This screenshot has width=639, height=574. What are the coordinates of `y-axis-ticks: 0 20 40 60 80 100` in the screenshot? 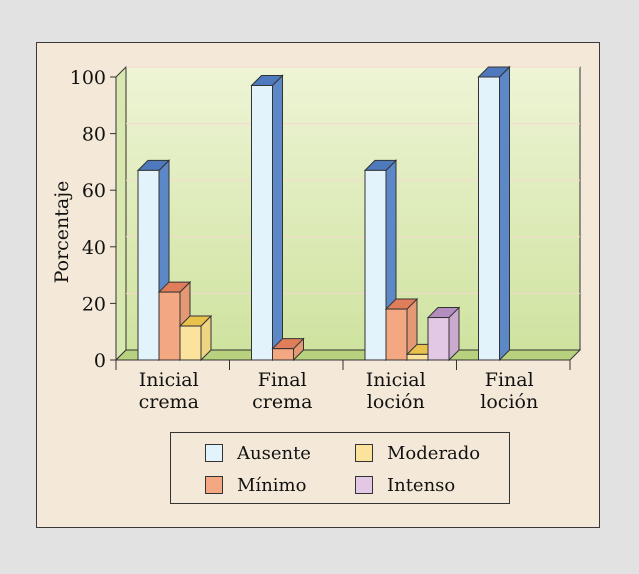 It's located at (93, 219).